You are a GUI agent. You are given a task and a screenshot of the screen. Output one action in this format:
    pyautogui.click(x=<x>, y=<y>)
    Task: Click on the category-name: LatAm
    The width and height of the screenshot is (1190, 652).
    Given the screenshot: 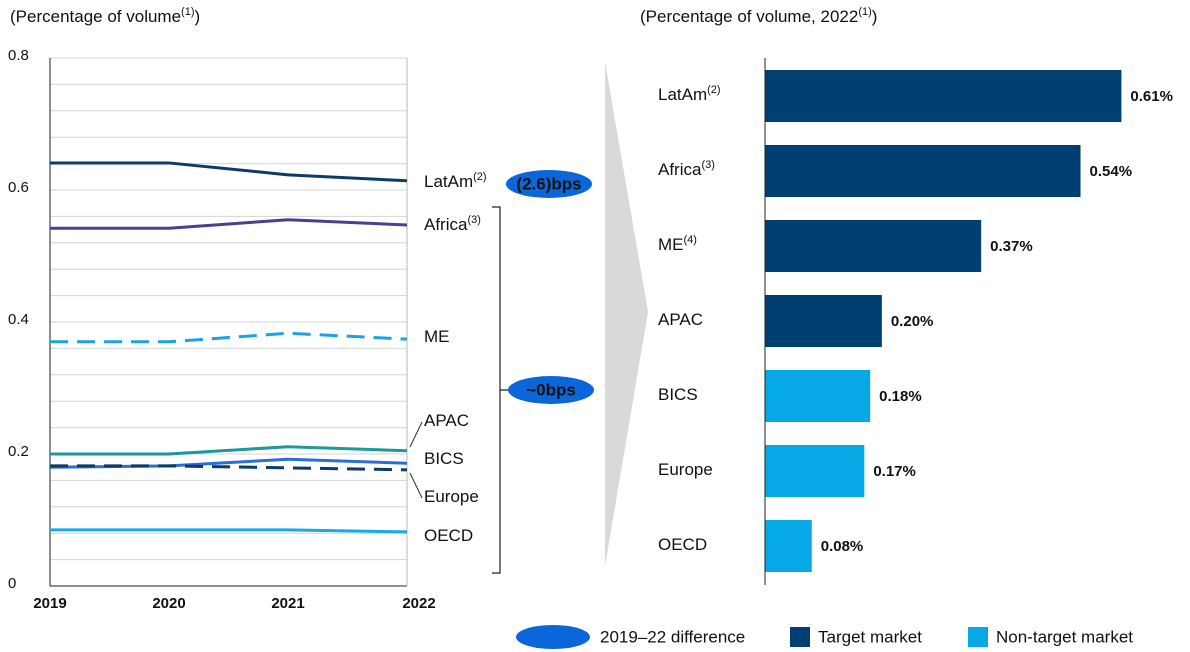 What is the action you would take?
    pyautogui.click(x=682, y=94)
    